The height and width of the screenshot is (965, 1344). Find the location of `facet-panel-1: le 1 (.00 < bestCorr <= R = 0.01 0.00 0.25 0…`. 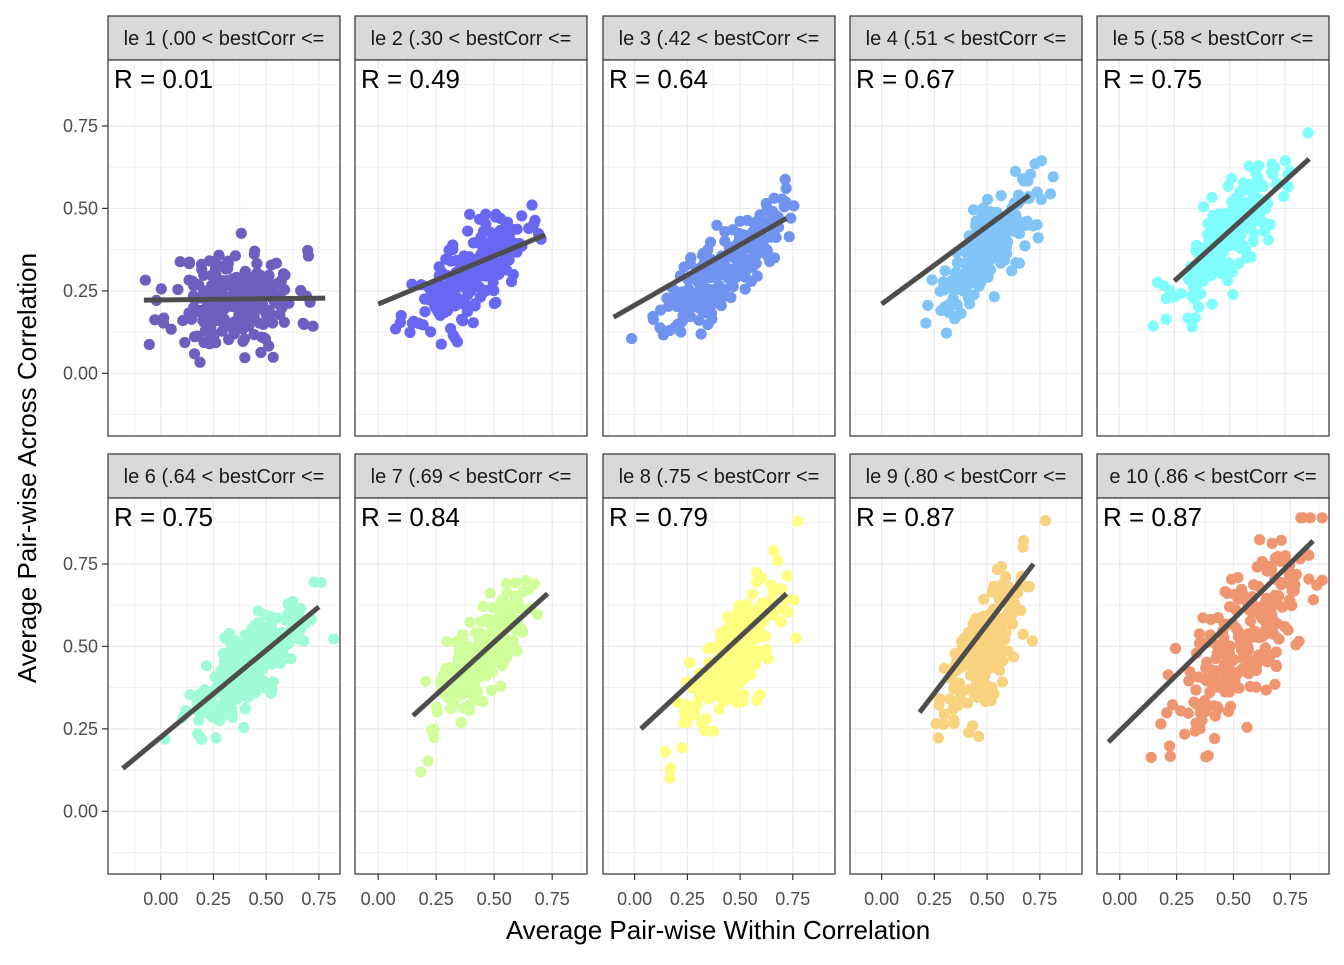

facet-panel-1: le 1 (.00 < bestCorr <= R = 0.01 0.00 0.25 0… is located at coordinates (202, 226).